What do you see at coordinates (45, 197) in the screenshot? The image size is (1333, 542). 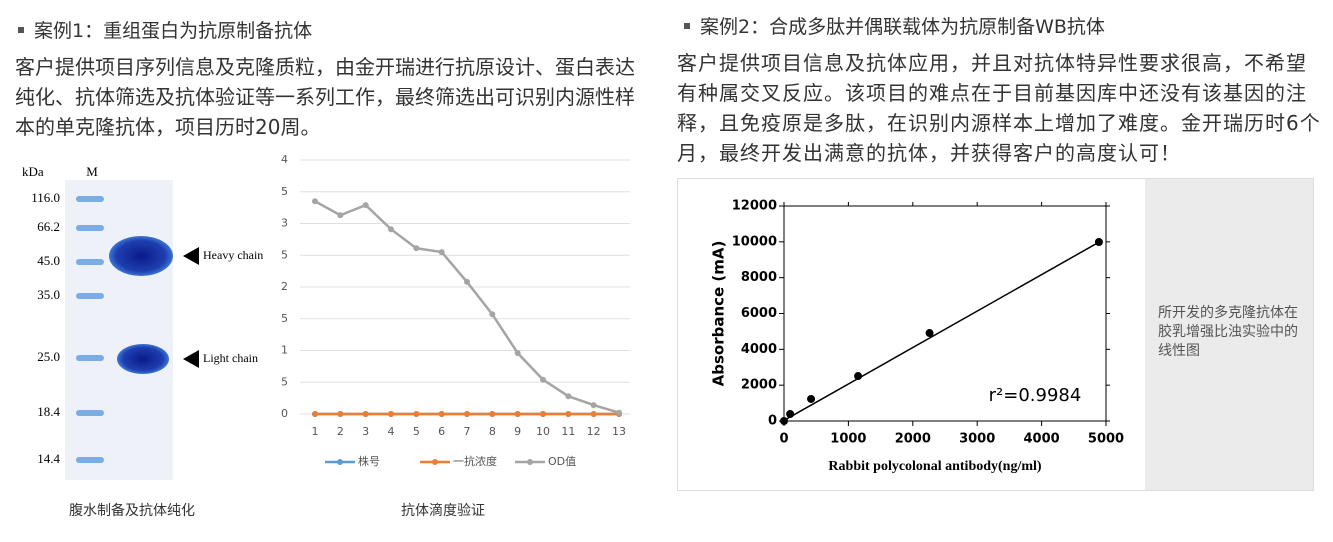 I see `marker-label: 116.0` at bounding box center [45, 197].